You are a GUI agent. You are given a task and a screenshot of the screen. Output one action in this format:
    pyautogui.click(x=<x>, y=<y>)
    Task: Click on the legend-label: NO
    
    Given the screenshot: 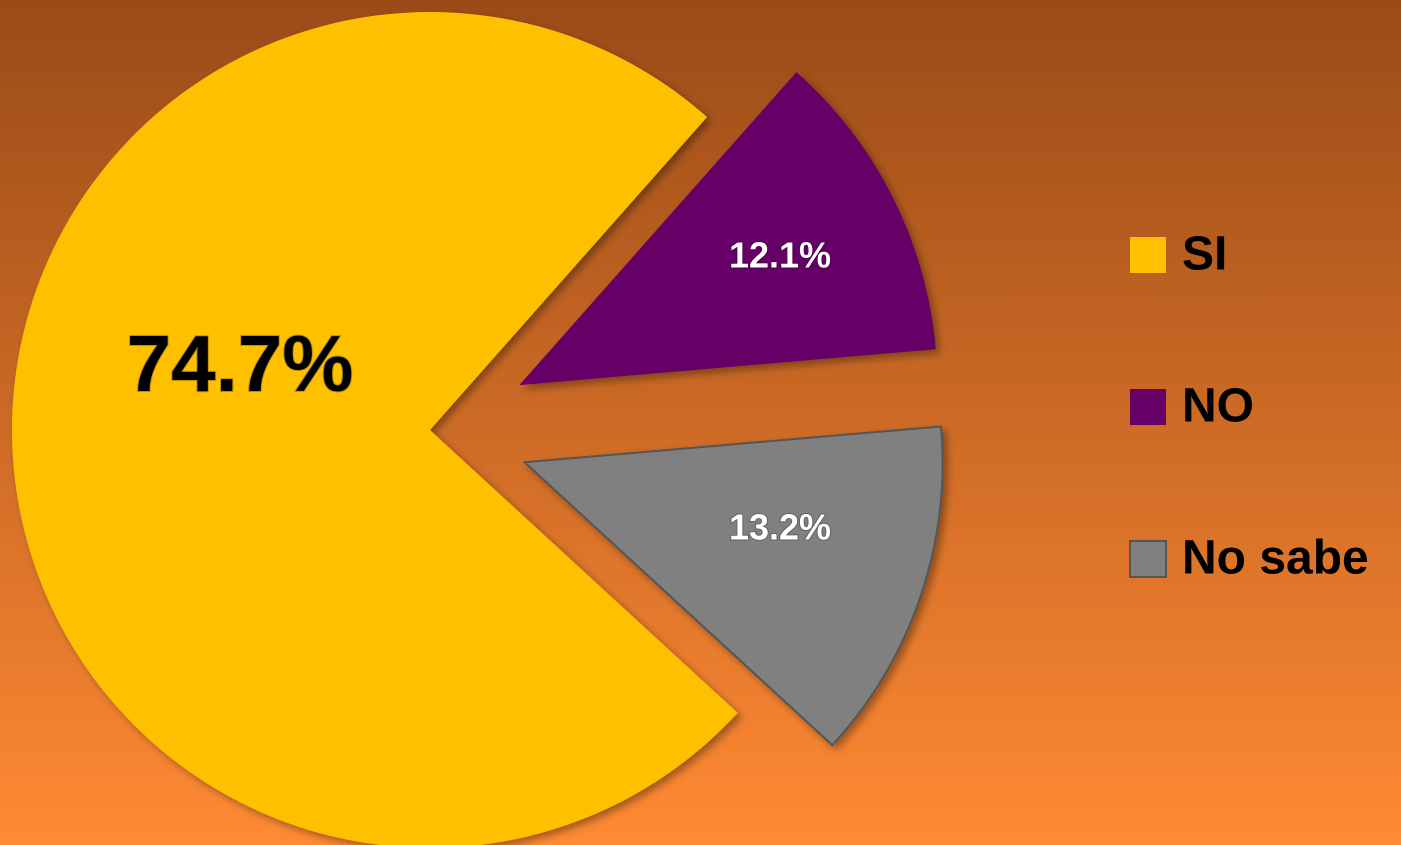 What is the action you would take?
    pyautogui.click(x=1218, y=406)
    